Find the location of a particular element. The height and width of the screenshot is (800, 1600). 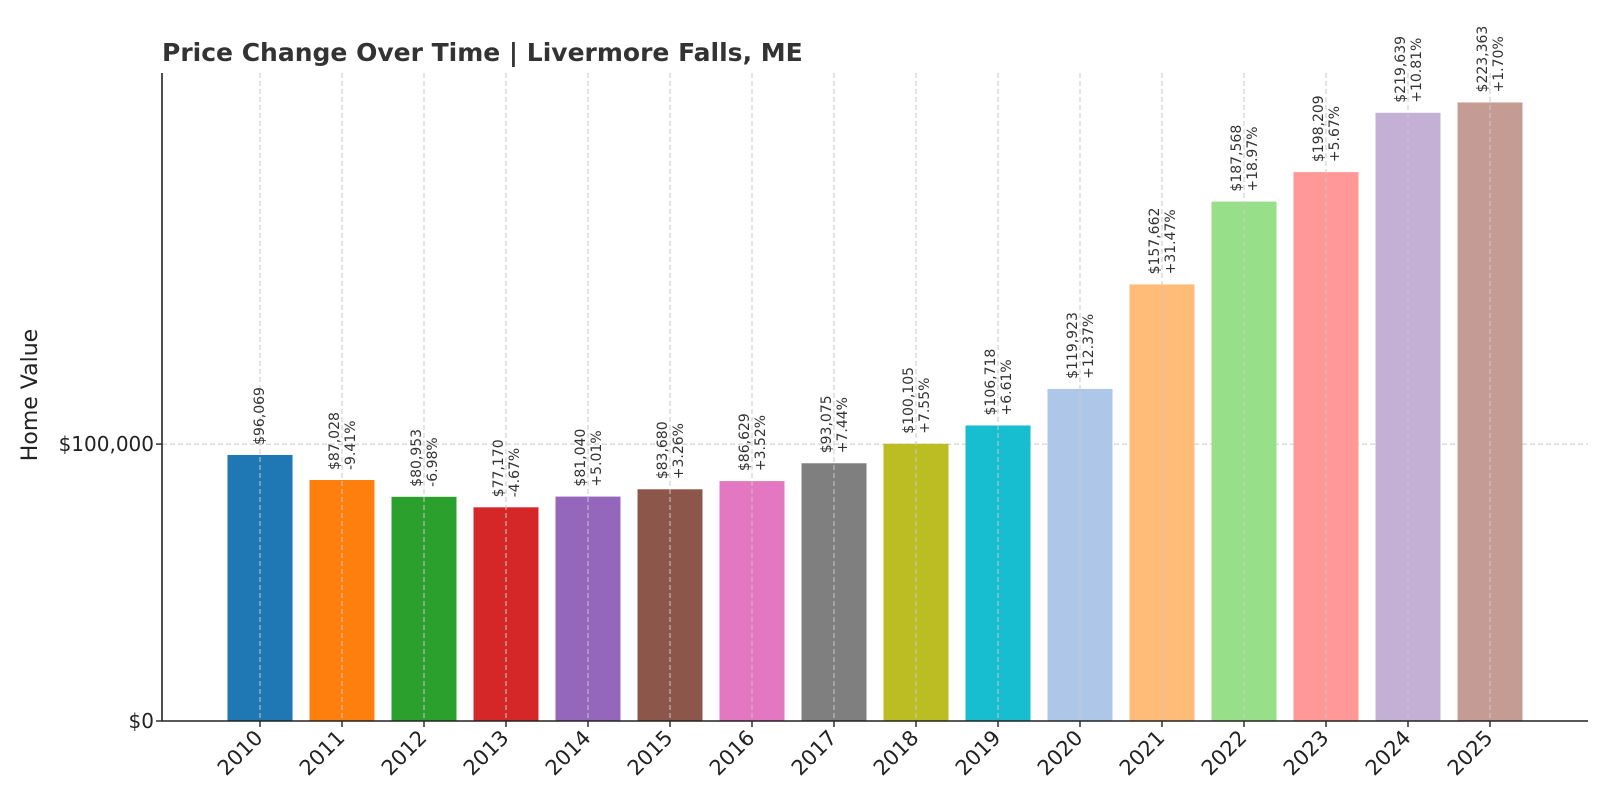

bar-change-label: +7.44% is located at coordinates (843, 425).